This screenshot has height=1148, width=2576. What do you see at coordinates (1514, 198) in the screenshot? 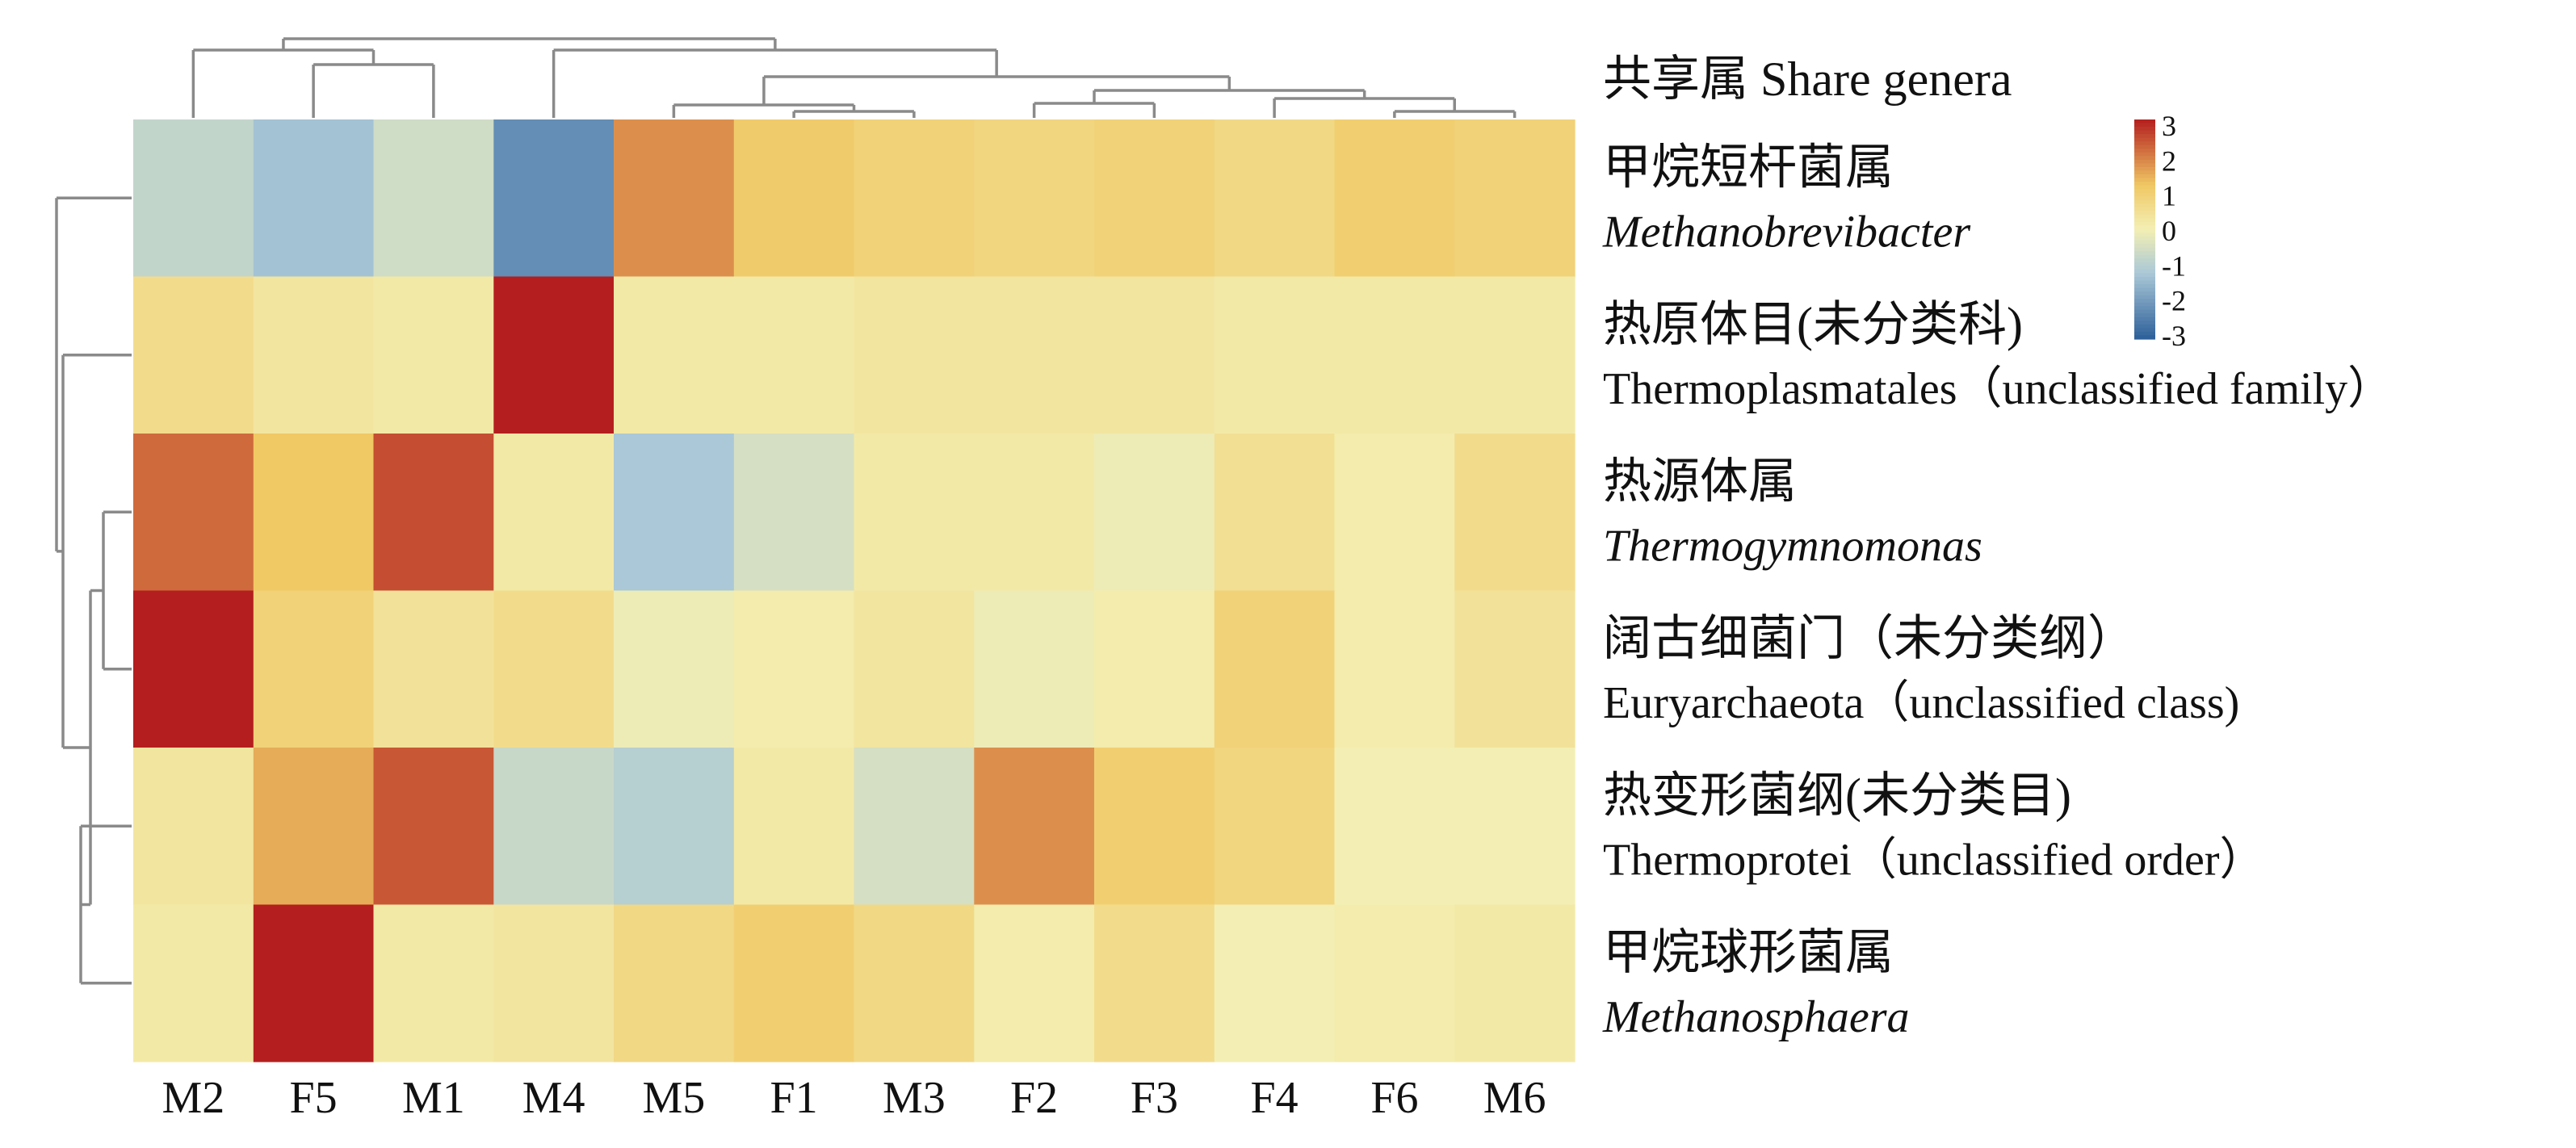
I see `heatmap-cell-M6-row1` at bounding box center [1514, 198].